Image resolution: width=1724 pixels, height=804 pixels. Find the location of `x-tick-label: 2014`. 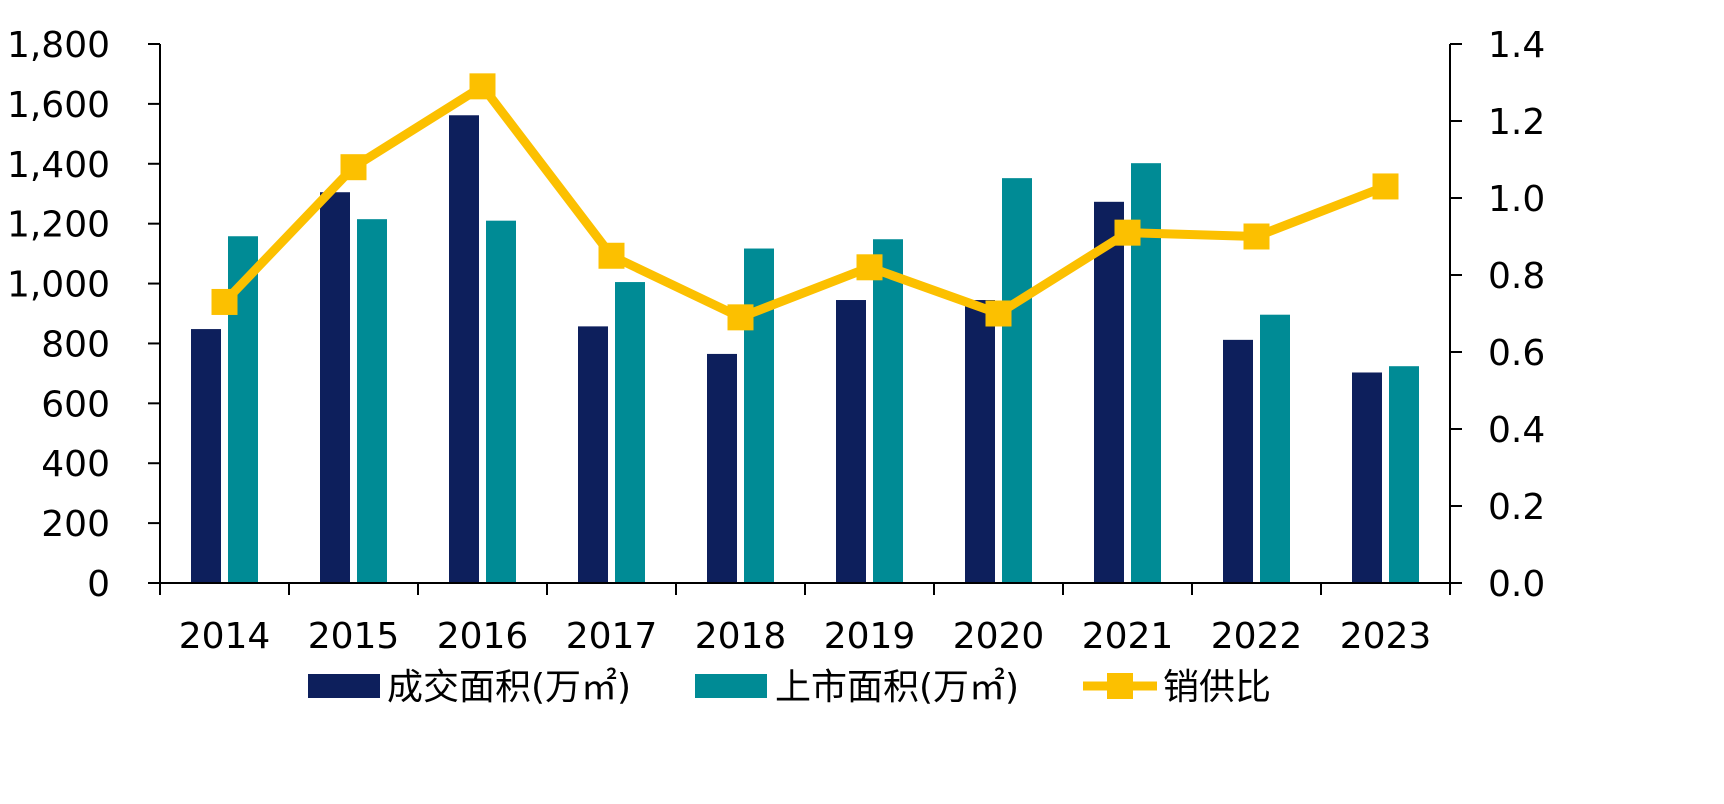

x-tick-label: 2014 is located at coordinates (225, 636).